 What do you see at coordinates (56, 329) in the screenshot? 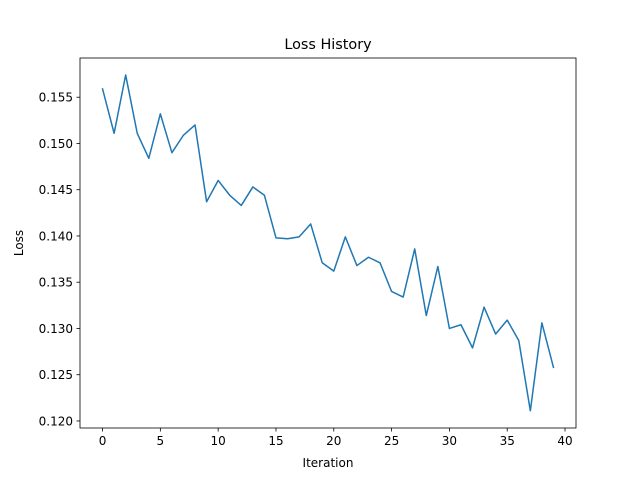
I see `y-tick-label: 0.130` at bounding box center [56, 329].